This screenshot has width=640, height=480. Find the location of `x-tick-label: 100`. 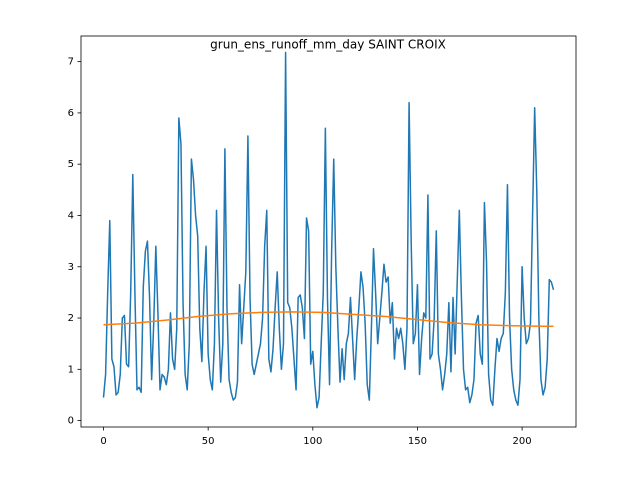

x-tick-label: 100 is located at coordinates (312, 441).